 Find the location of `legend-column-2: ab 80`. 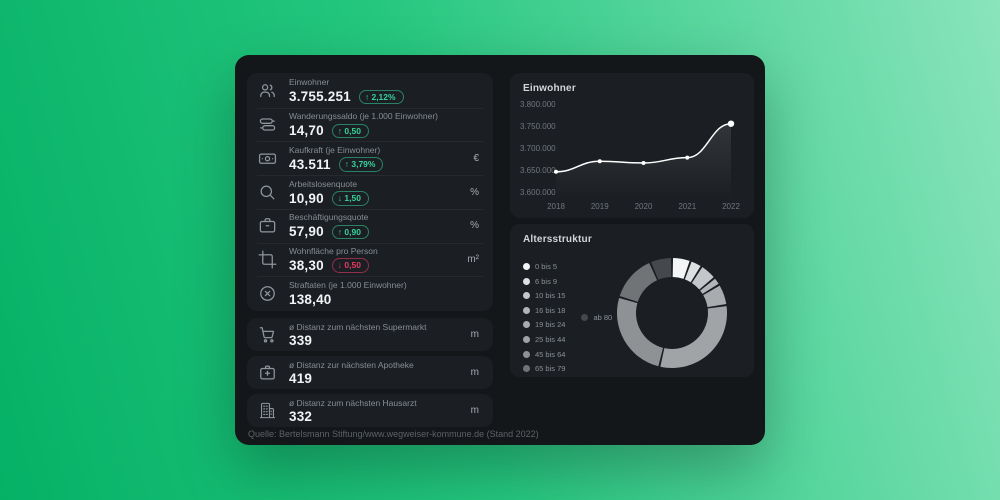

legend-column-2: ab 80 is located at coordinates (596, 317).